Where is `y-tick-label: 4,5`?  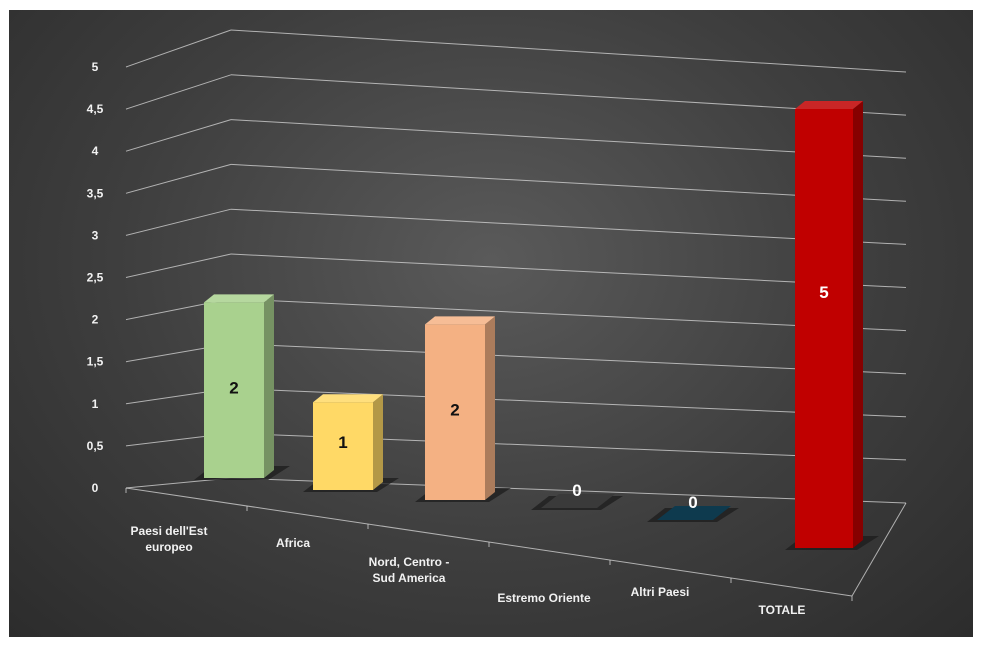 y-tick-label: 4,5 is located at coordinates (95, 109).